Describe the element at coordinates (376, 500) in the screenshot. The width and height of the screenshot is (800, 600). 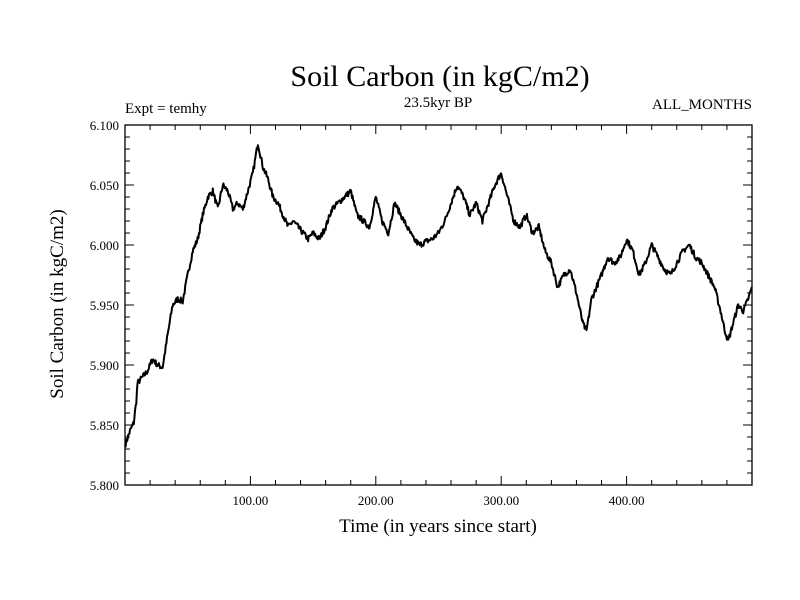
I see `x-tick-label: 200.00` at that location.